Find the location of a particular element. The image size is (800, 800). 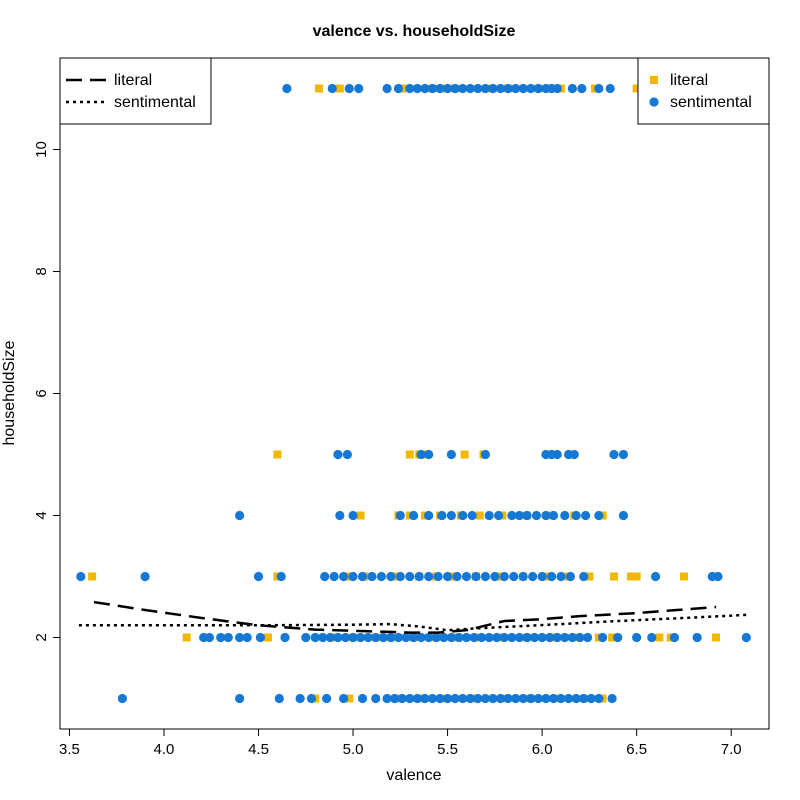

y-tick-label: 8 is located at coordinates (41, 271).